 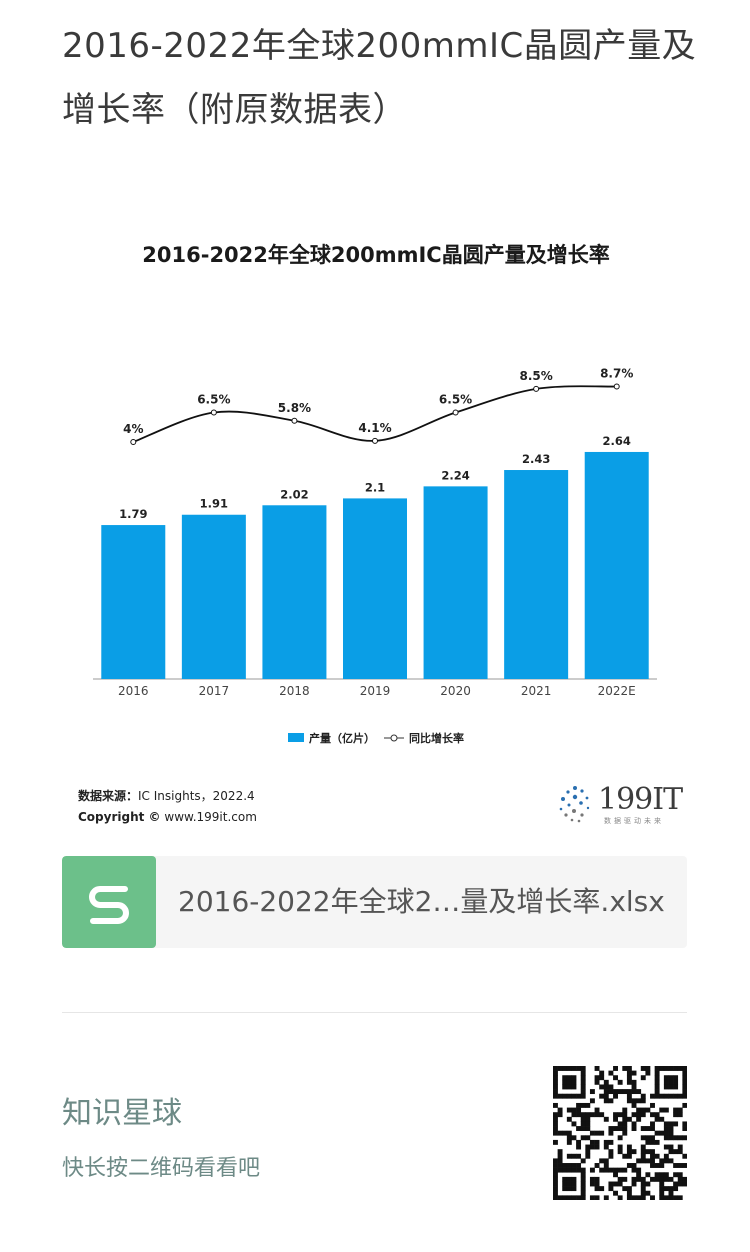 I want to click on qr-code, so click(x=620, y=1133).